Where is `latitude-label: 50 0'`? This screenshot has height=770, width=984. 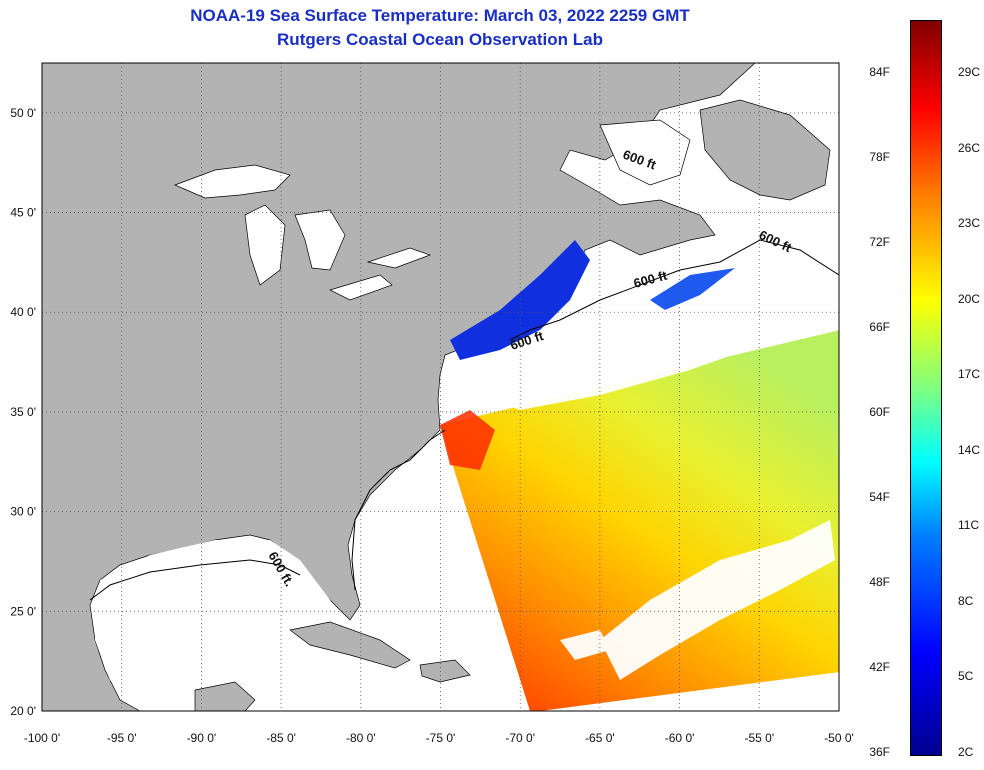 latitude-label: 50 0' is located at coordinates (23, 113).